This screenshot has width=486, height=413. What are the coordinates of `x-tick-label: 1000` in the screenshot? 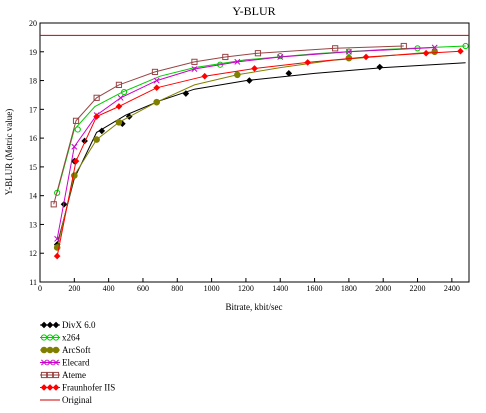 It's located at (212, 288).